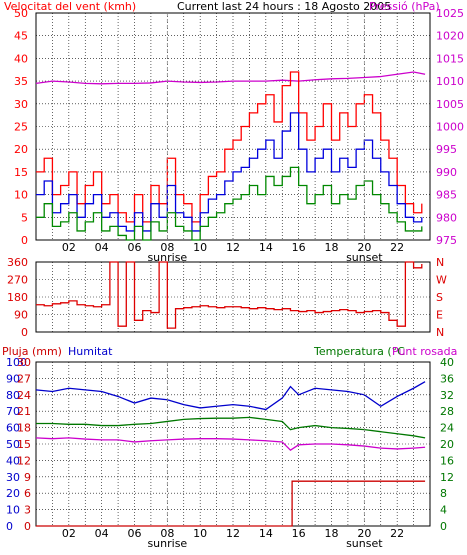 The height and width of the screenshot is (555, 467). Describe the element at coordinates (299, 247) in the screenshot. I see `x-tick-label-0: 16` at that location.